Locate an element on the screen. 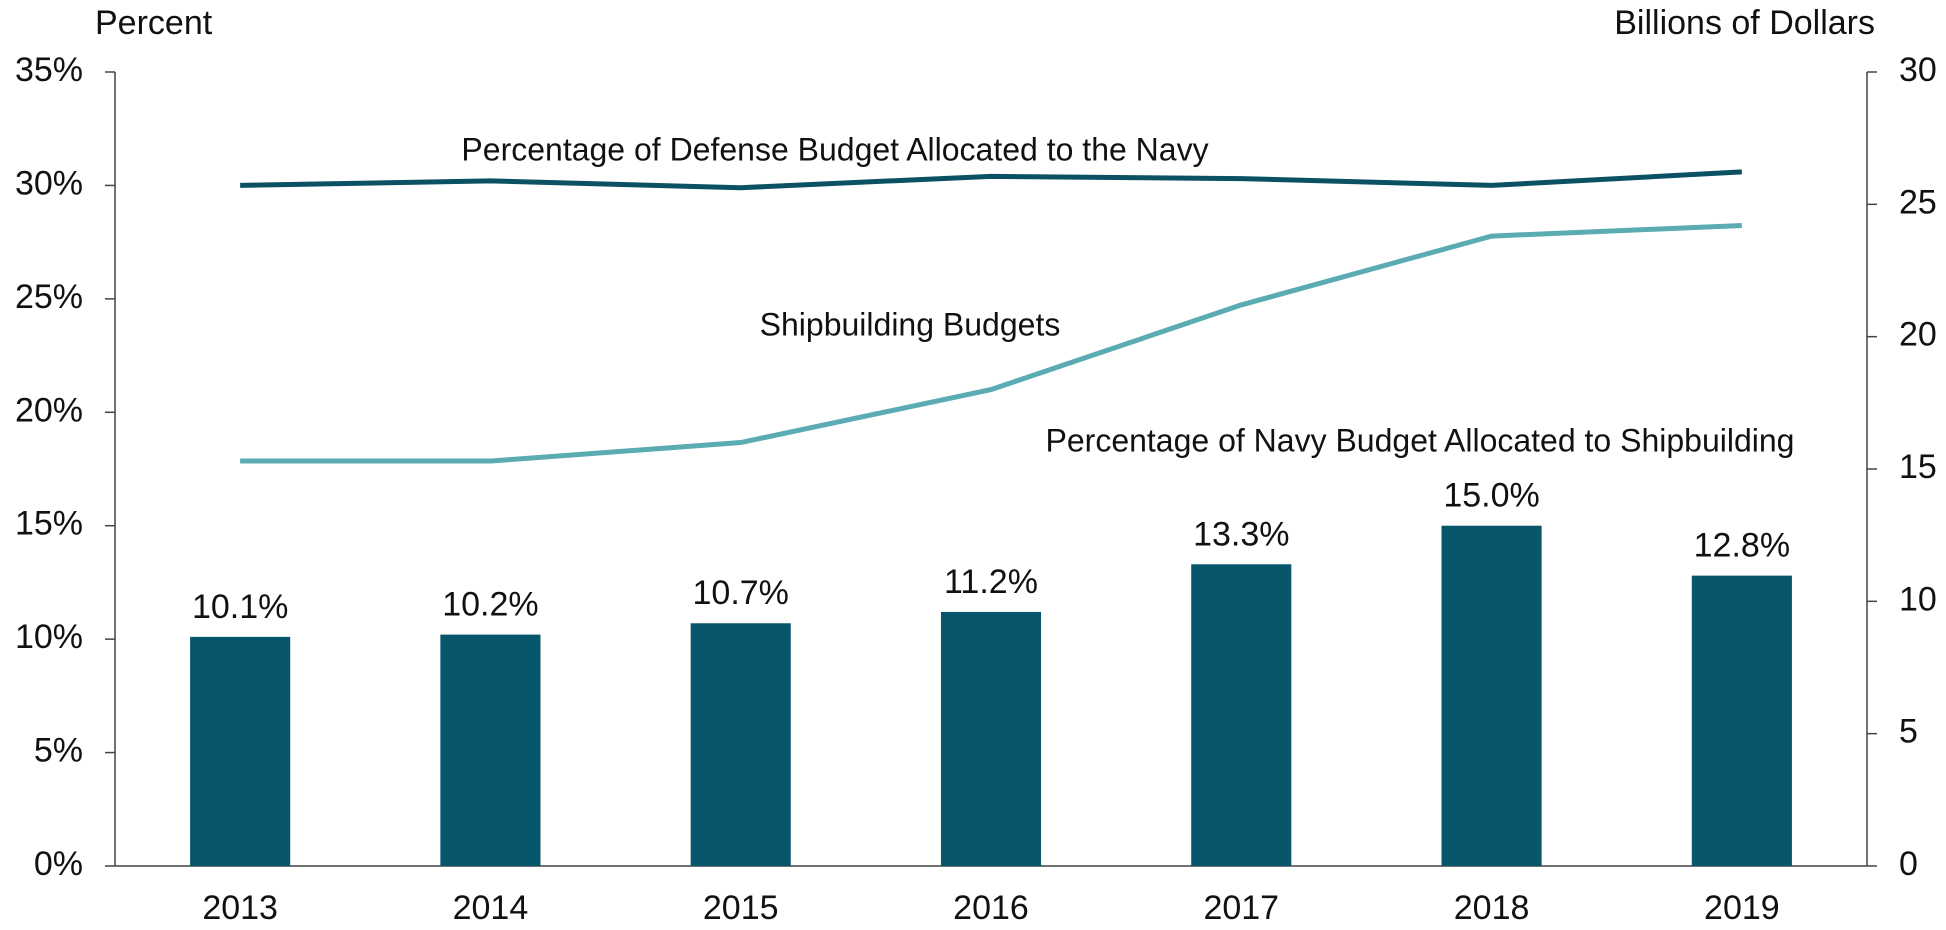 The width and height of the screenshot is (1946, 930). y2-tick-label: 10 is located at coordinates (1918, 599).